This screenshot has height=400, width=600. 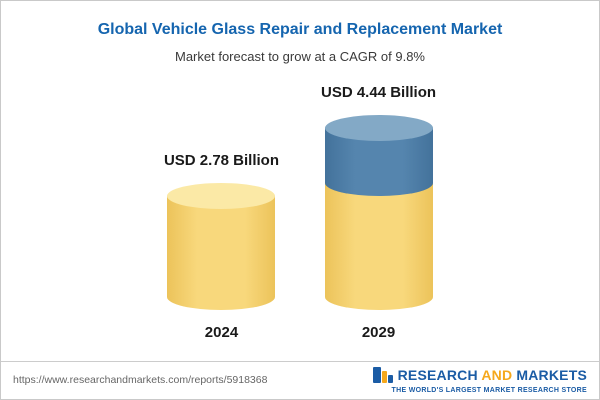 I want to click on logo-word-research: RESEARCH, so click(x=437, y=375).